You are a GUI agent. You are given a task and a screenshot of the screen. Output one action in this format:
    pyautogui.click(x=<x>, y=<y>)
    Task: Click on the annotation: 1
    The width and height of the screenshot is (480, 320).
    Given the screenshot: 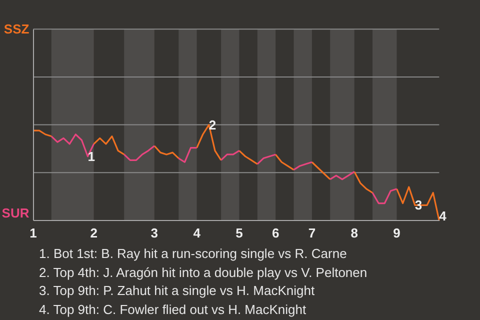 What is the action you would take?
    pyautogui.click(x=91, y=156)
    